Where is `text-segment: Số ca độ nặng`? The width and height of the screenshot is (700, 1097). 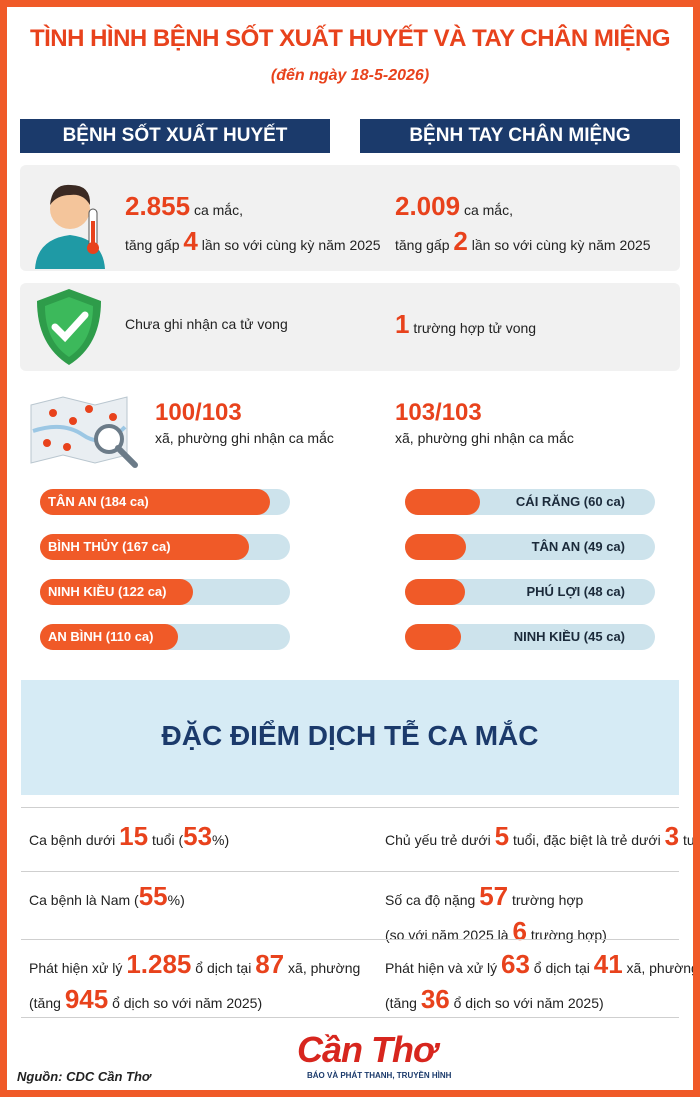
text-segment: Số ca độ nặng is located at coordinates (432, 900).